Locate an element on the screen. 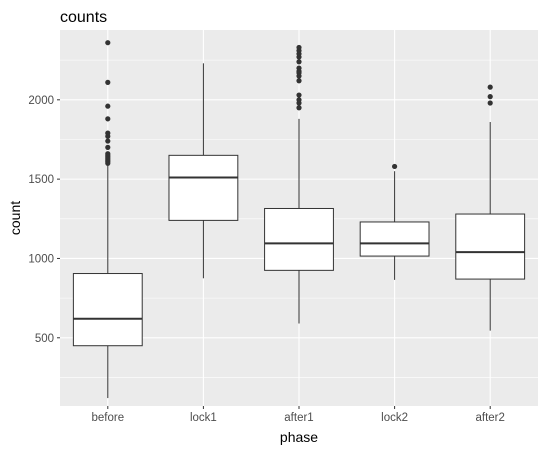 Image resolution: width=546 pixels, height=450 pixels. x-tick-label: lock1 is located at coordinates (203, 418).